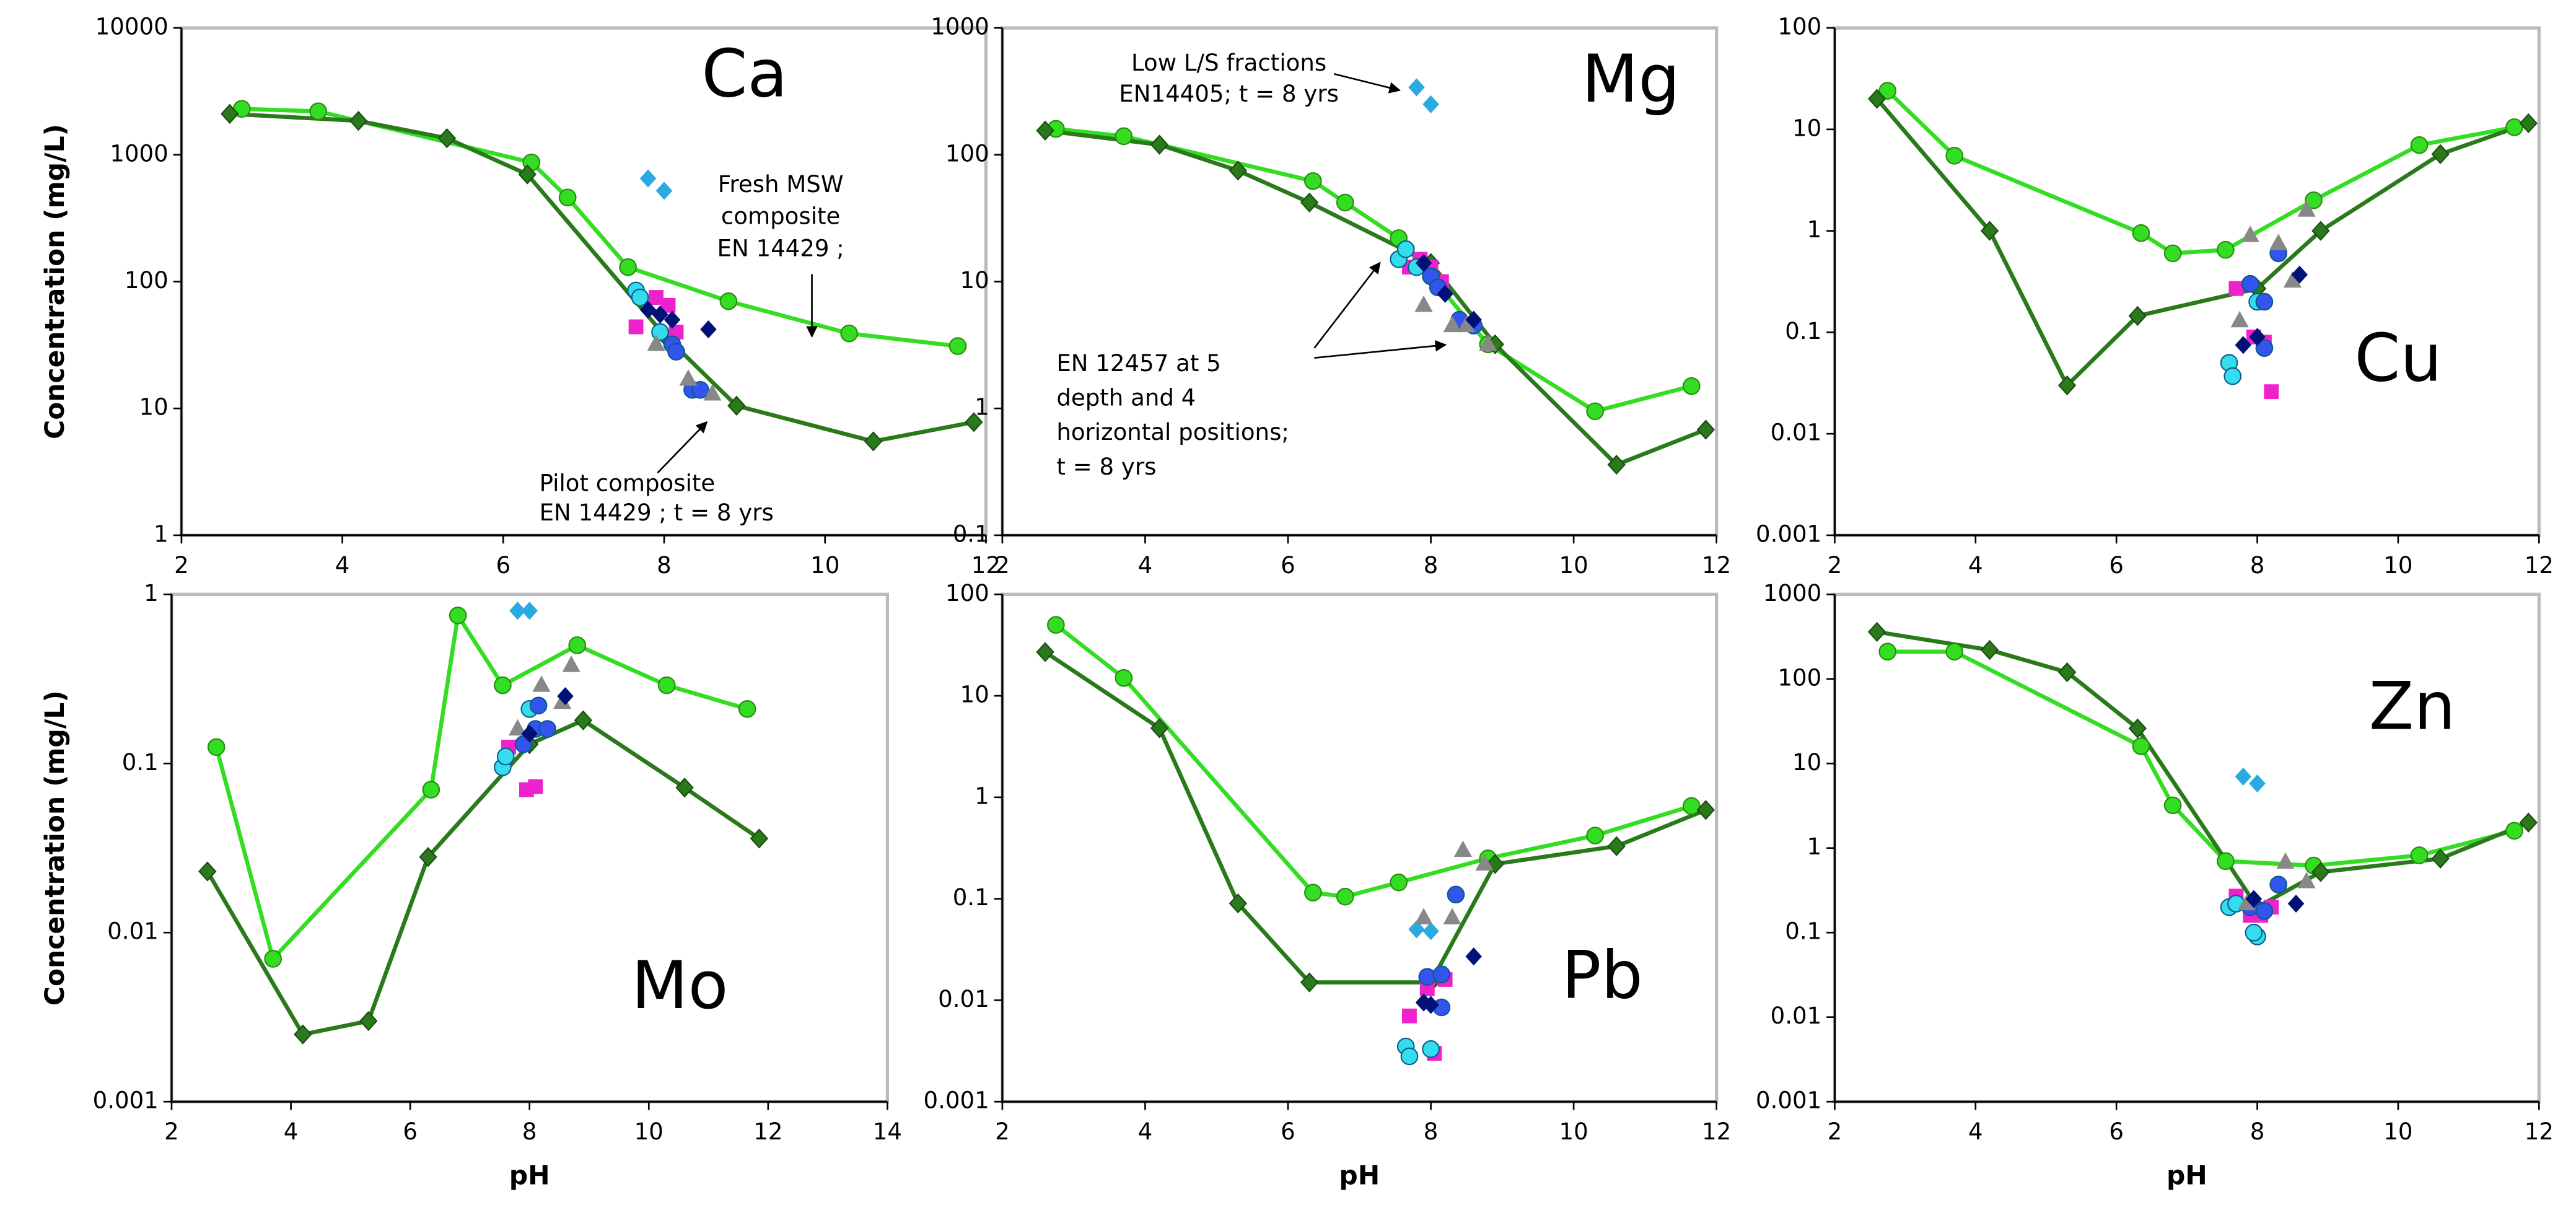 This screenshot has height=1215, width=2576. Describe the element at coordinates (147, 280) in the screenshot. I see `y-tick-label: 100` at that location.